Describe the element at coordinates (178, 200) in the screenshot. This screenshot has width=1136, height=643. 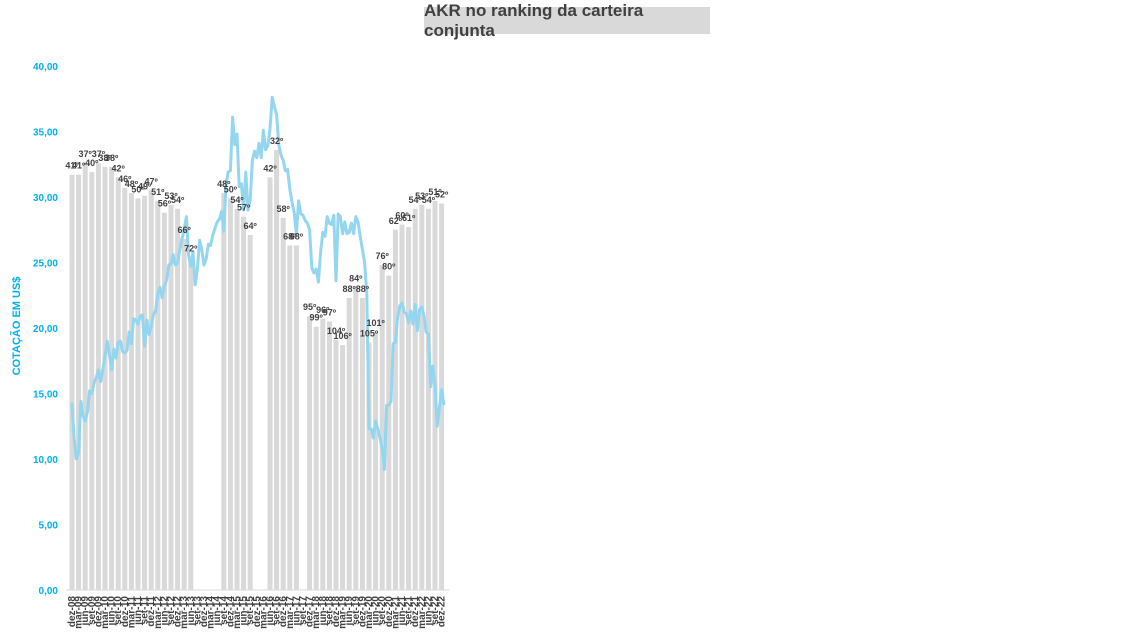
I see `rank-label: 54º` at that location.